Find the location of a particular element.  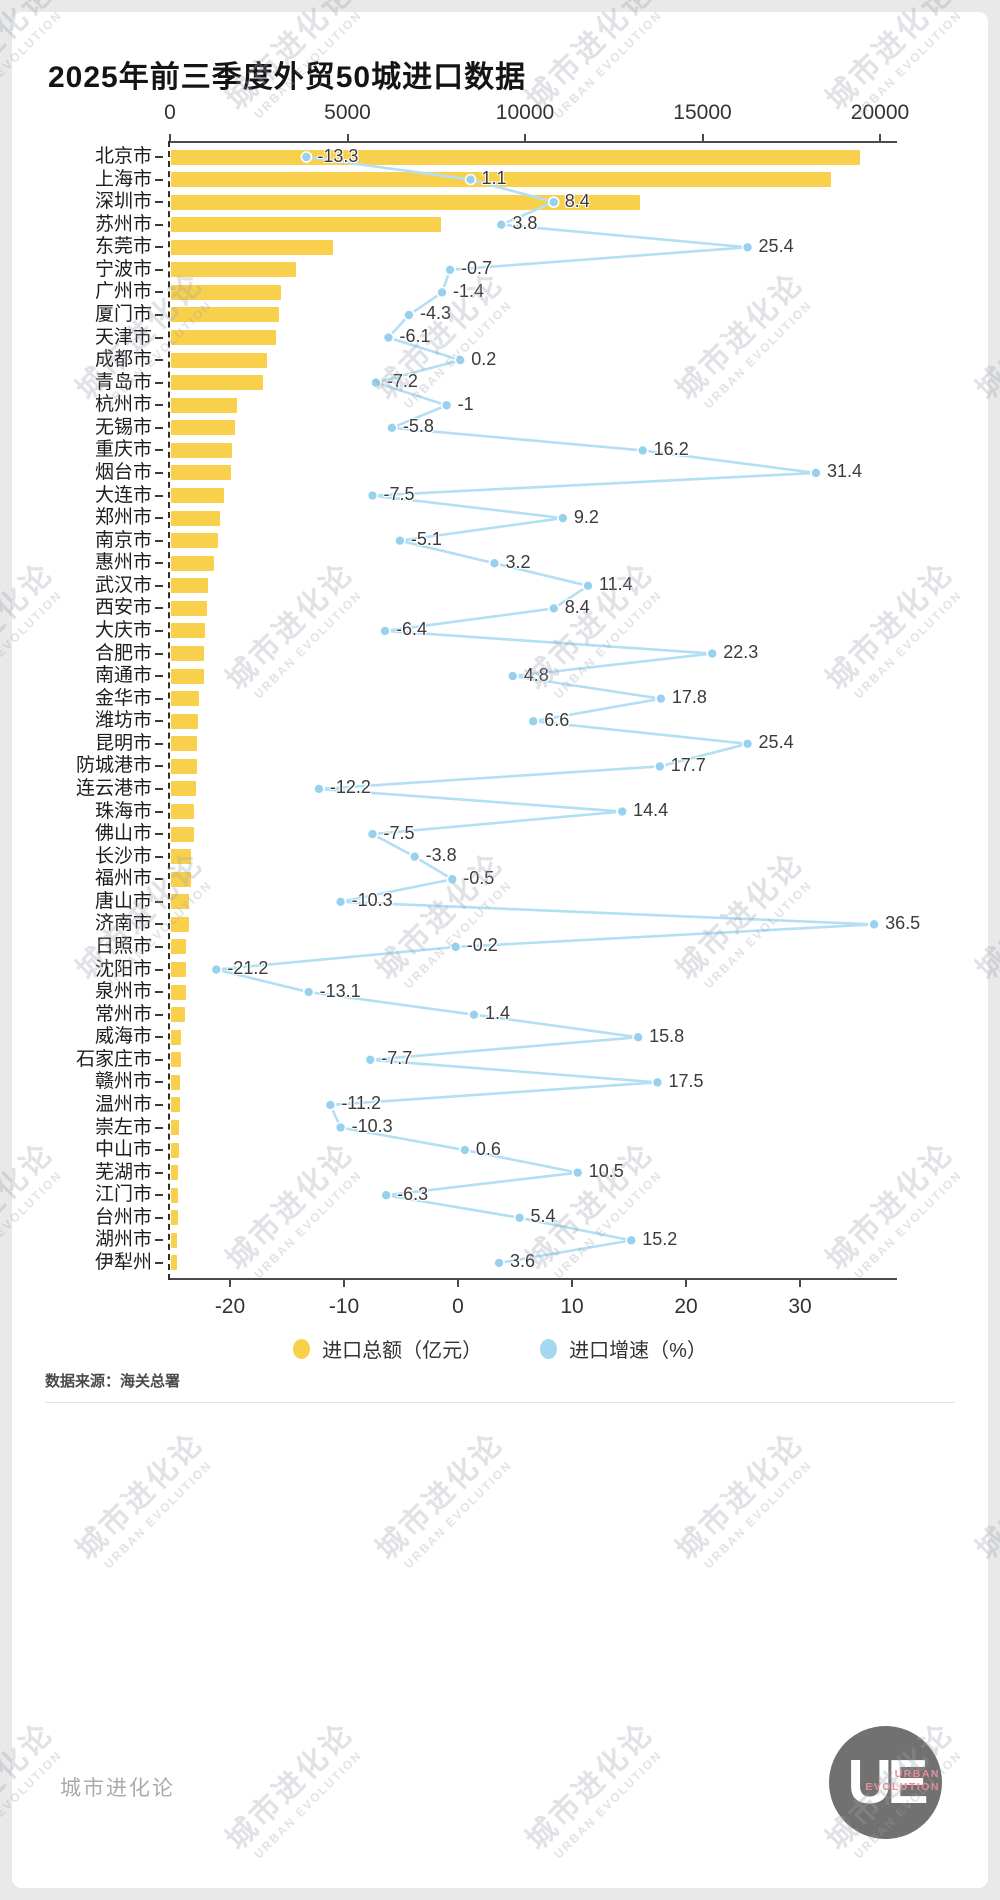

city-label: 宁波市 is located at coordinates (123, 269).